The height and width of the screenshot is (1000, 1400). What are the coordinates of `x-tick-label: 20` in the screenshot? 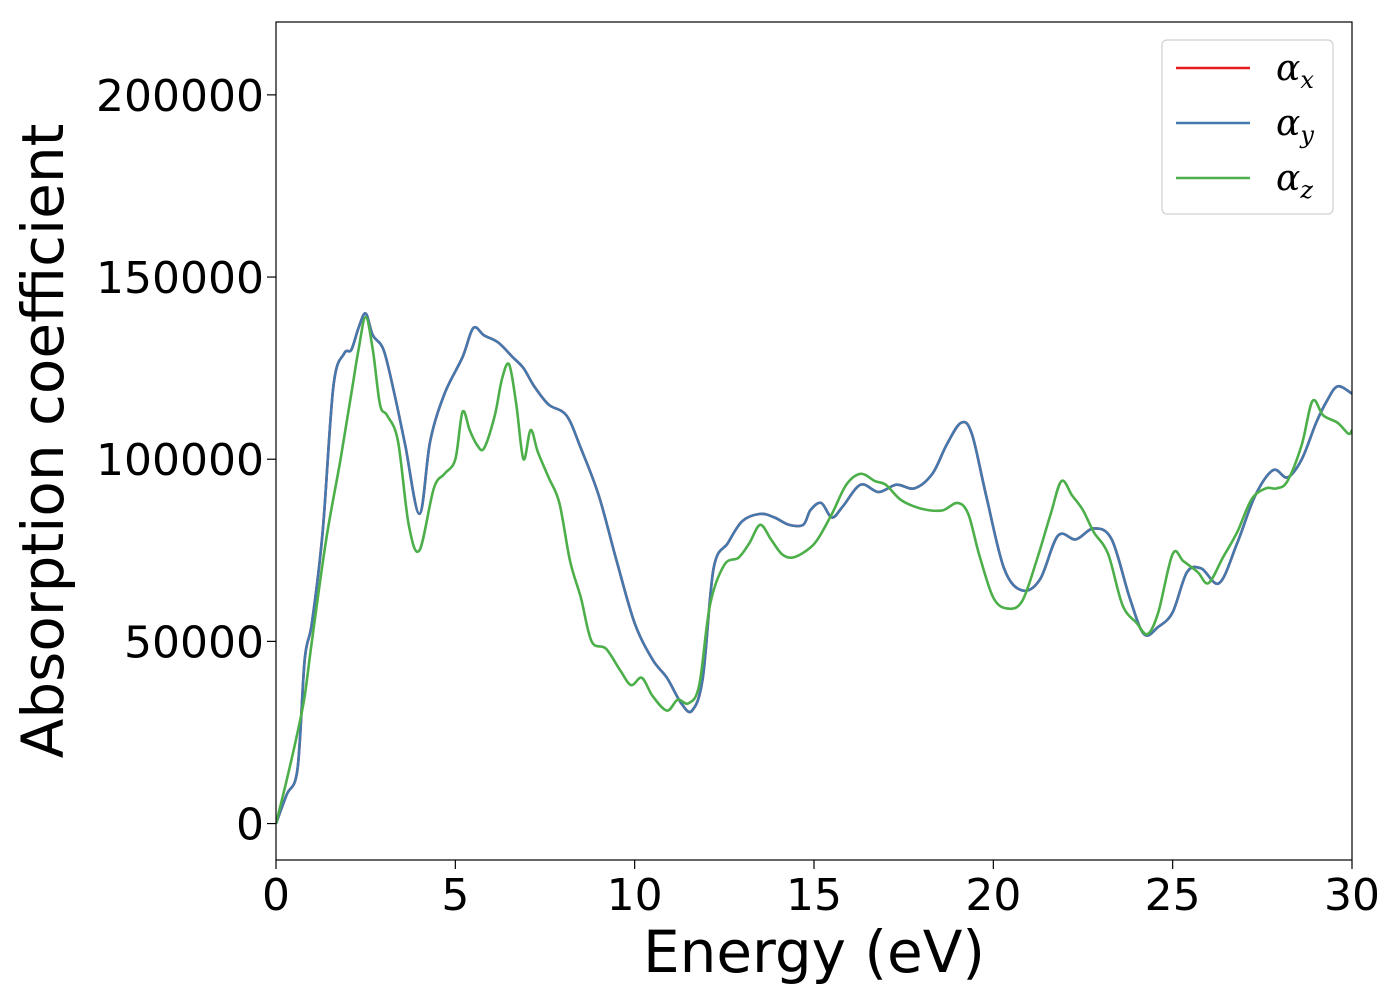 It's located at (993, 895).